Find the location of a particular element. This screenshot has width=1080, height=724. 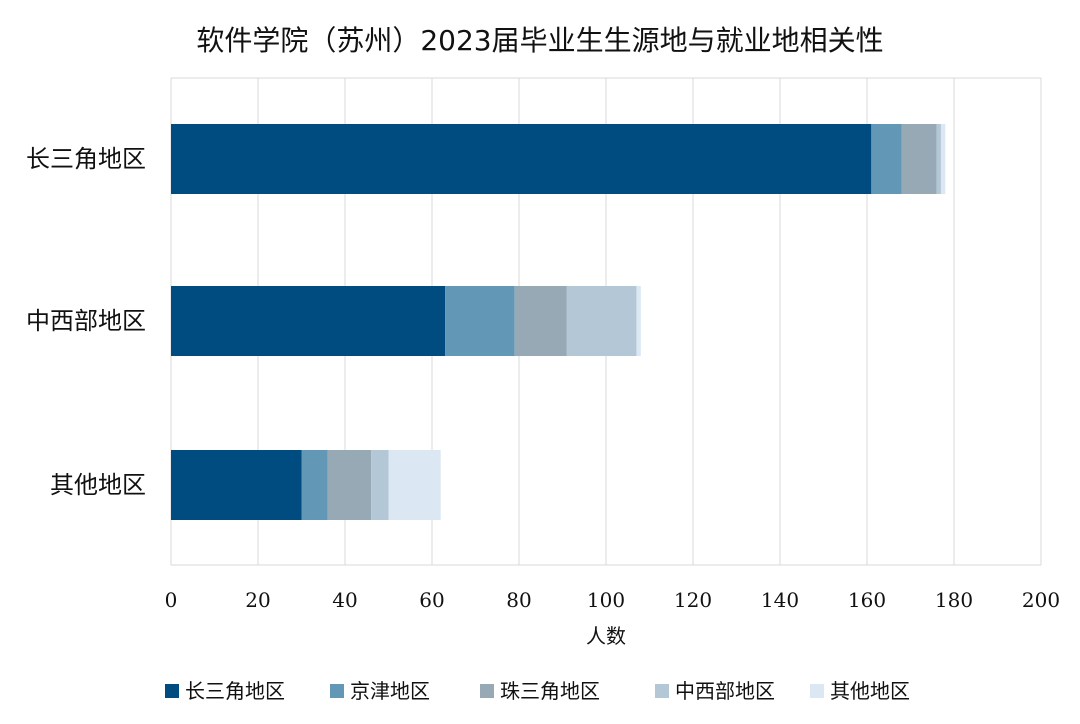

x-tick-label: 20 is located at coordinates (257, 600).